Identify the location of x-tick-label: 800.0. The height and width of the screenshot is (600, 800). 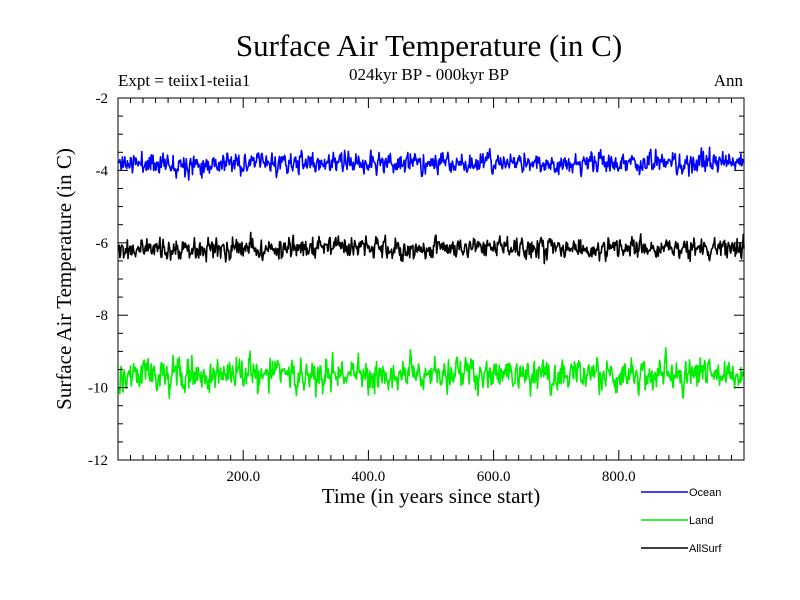
(619, 477).